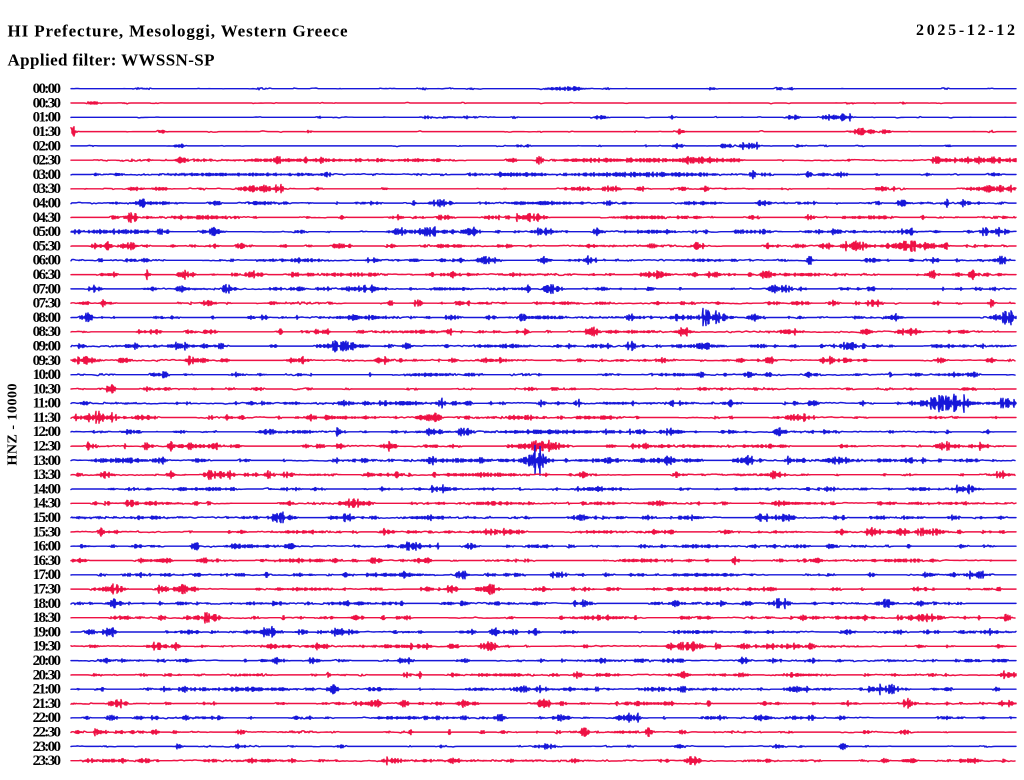 The width and height of the screenshot is (1024, 780). What do you see at coordinates (47, 118) in the screenshot?
I see `svg-text: 01:00` at bounding box center [47, 118].